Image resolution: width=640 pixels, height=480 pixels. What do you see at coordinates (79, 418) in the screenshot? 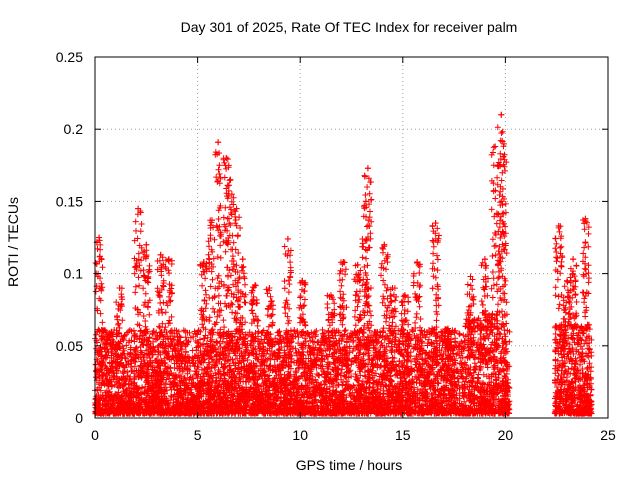
I see `y-tick-label: 0` at bounding box center [79, 418].